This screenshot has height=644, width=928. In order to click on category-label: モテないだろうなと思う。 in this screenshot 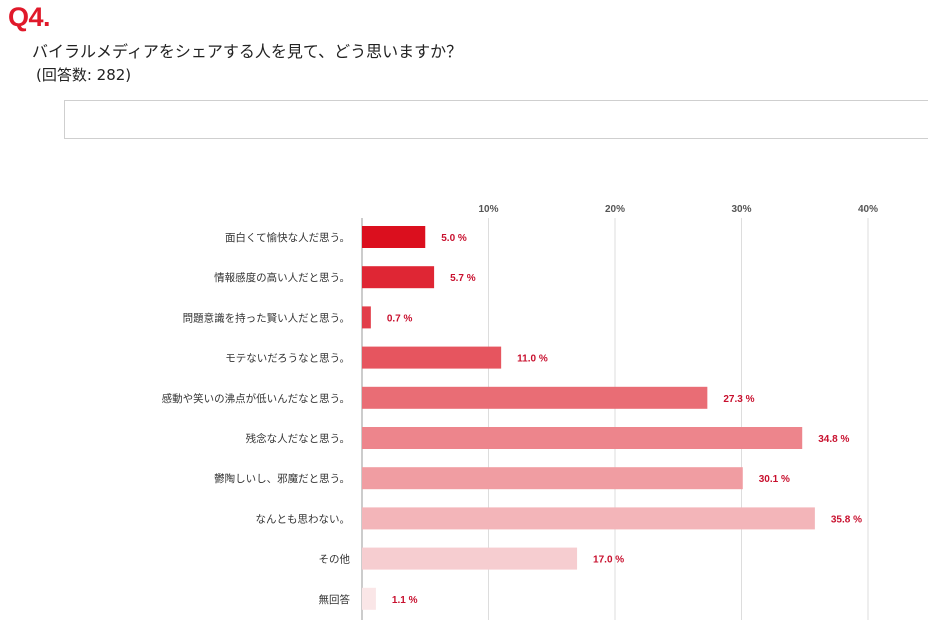, I will do `click(287, 359)`.